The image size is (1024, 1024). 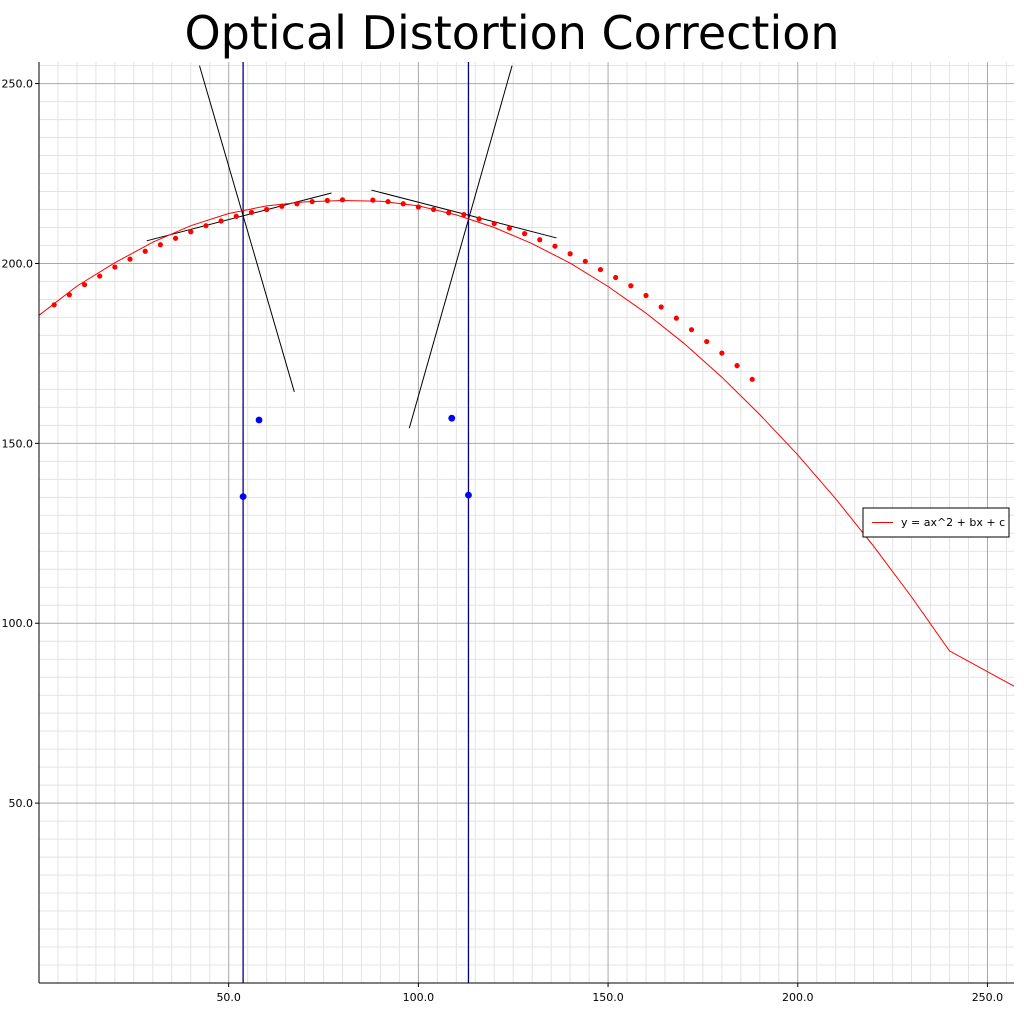 What do you see at coordinates (403, 289) in the screenshot?
I see `red-points` at bounding box center [403, 289].